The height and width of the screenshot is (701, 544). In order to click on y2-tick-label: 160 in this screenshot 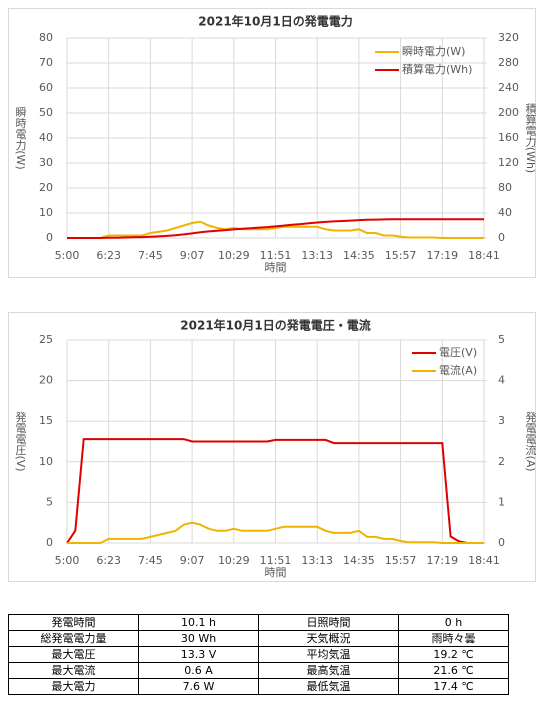, I will do `click(508, 137)`.